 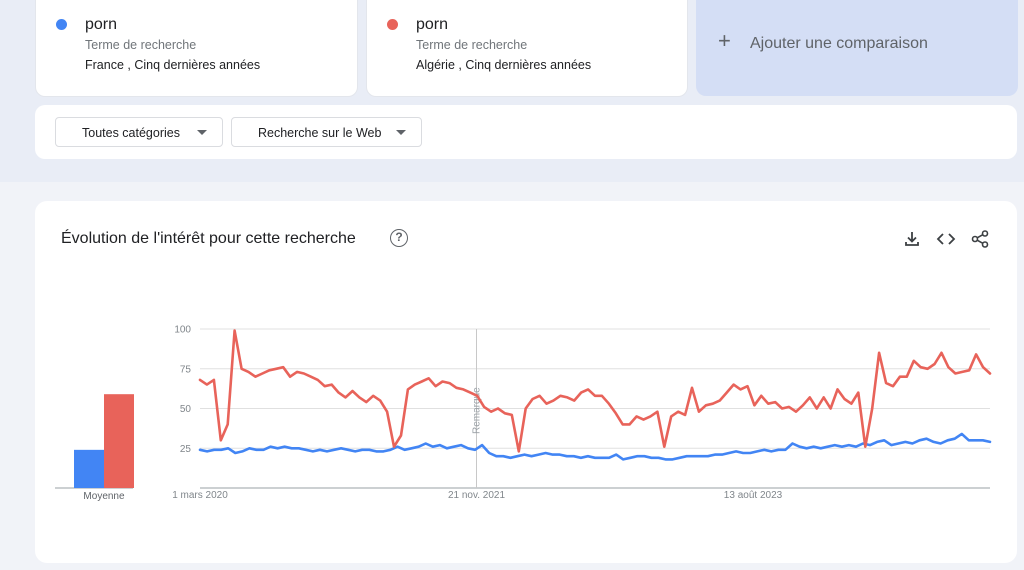 What do you see at coordinates (173, 65) in the screenshot?
I see `search-term-region: France , Cinq dernières années` at bounding box center [173, 65].